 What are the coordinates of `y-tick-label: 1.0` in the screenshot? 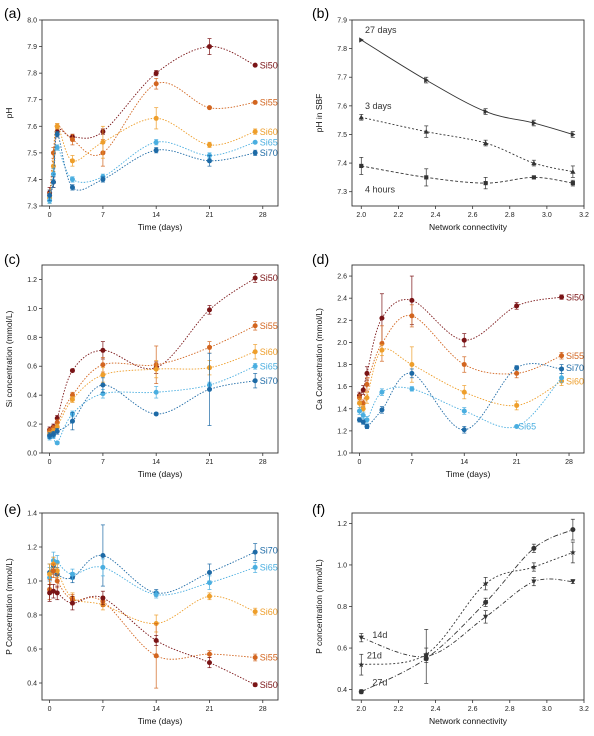 It's located at (342, 454).